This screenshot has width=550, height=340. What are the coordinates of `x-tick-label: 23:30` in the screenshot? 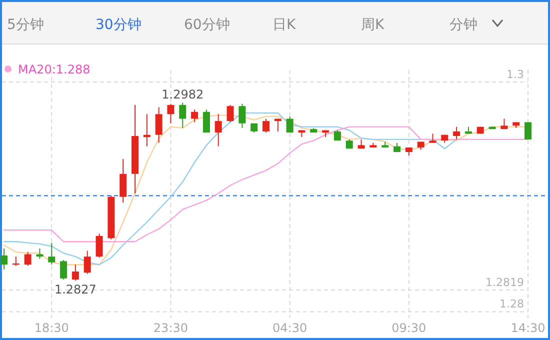 It's located at (170, 328).